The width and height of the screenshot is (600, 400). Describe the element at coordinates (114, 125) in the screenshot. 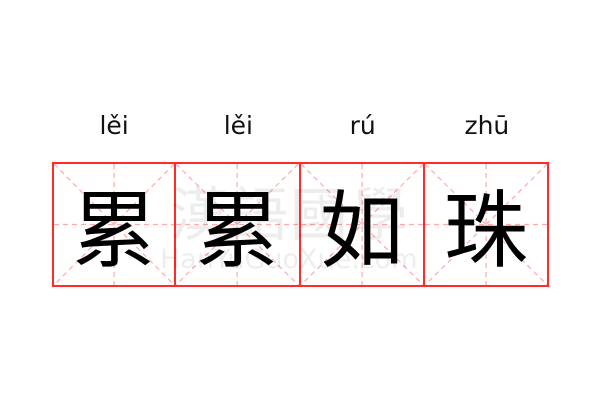

I see `pinyin-1: lěi` at that location.